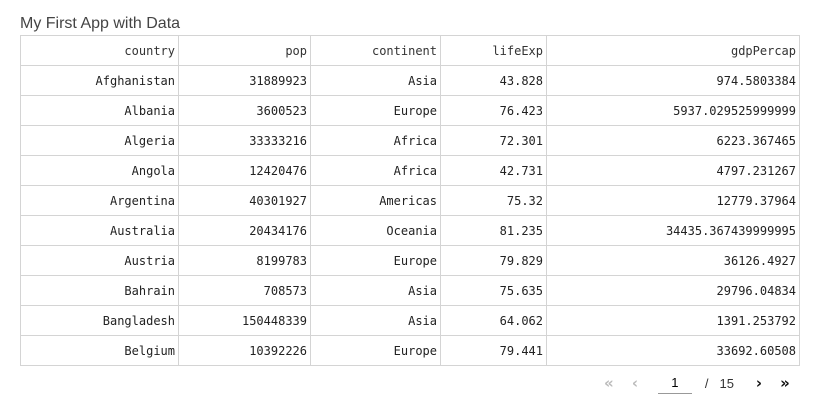 The width and height of the screenshot is (820, 416). What do you see at coordinates (244, 140) in the screenshot?
I see `cell-pop: 33333216` at bounding box center [244, 140].